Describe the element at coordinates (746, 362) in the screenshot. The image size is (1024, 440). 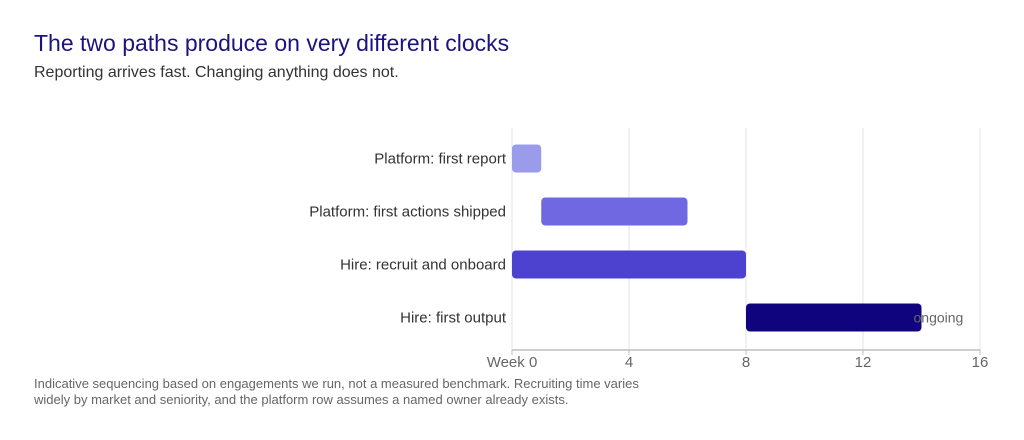
I see `x-tick-label: 8` at that location.